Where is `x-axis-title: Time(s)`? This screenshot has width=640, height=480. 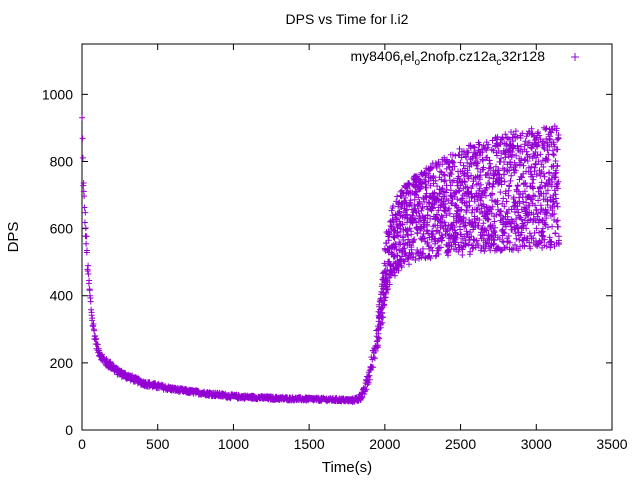 x-axis-title: Time(s) is located at coordinates (347, 467).